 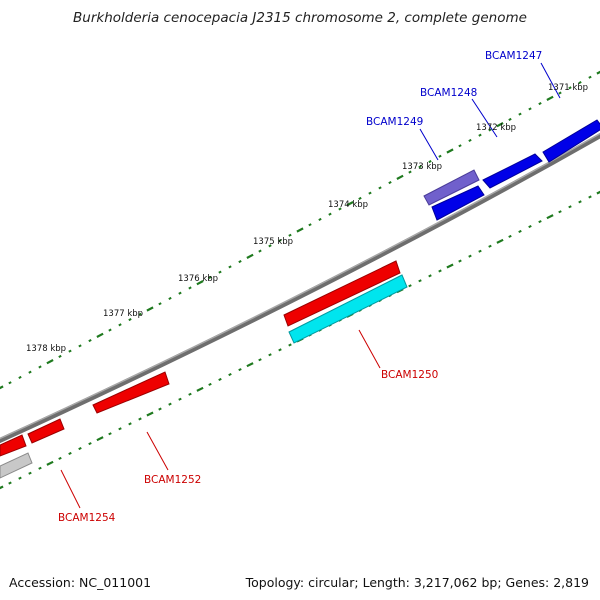 What do you see at coordinates (198, 279) in the screenshot?
I see `scale-label-1376: 1376 kbp` at bounding box center [198, 279].